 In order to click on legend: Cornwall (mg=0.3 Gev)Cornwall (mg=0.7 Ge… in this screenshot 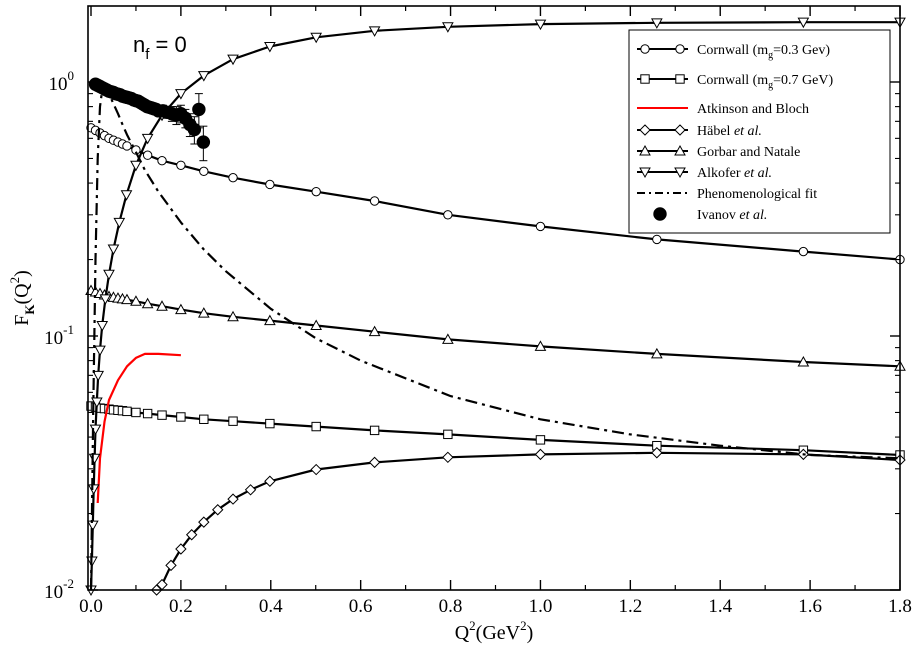, I will do `click(759, 131)`.